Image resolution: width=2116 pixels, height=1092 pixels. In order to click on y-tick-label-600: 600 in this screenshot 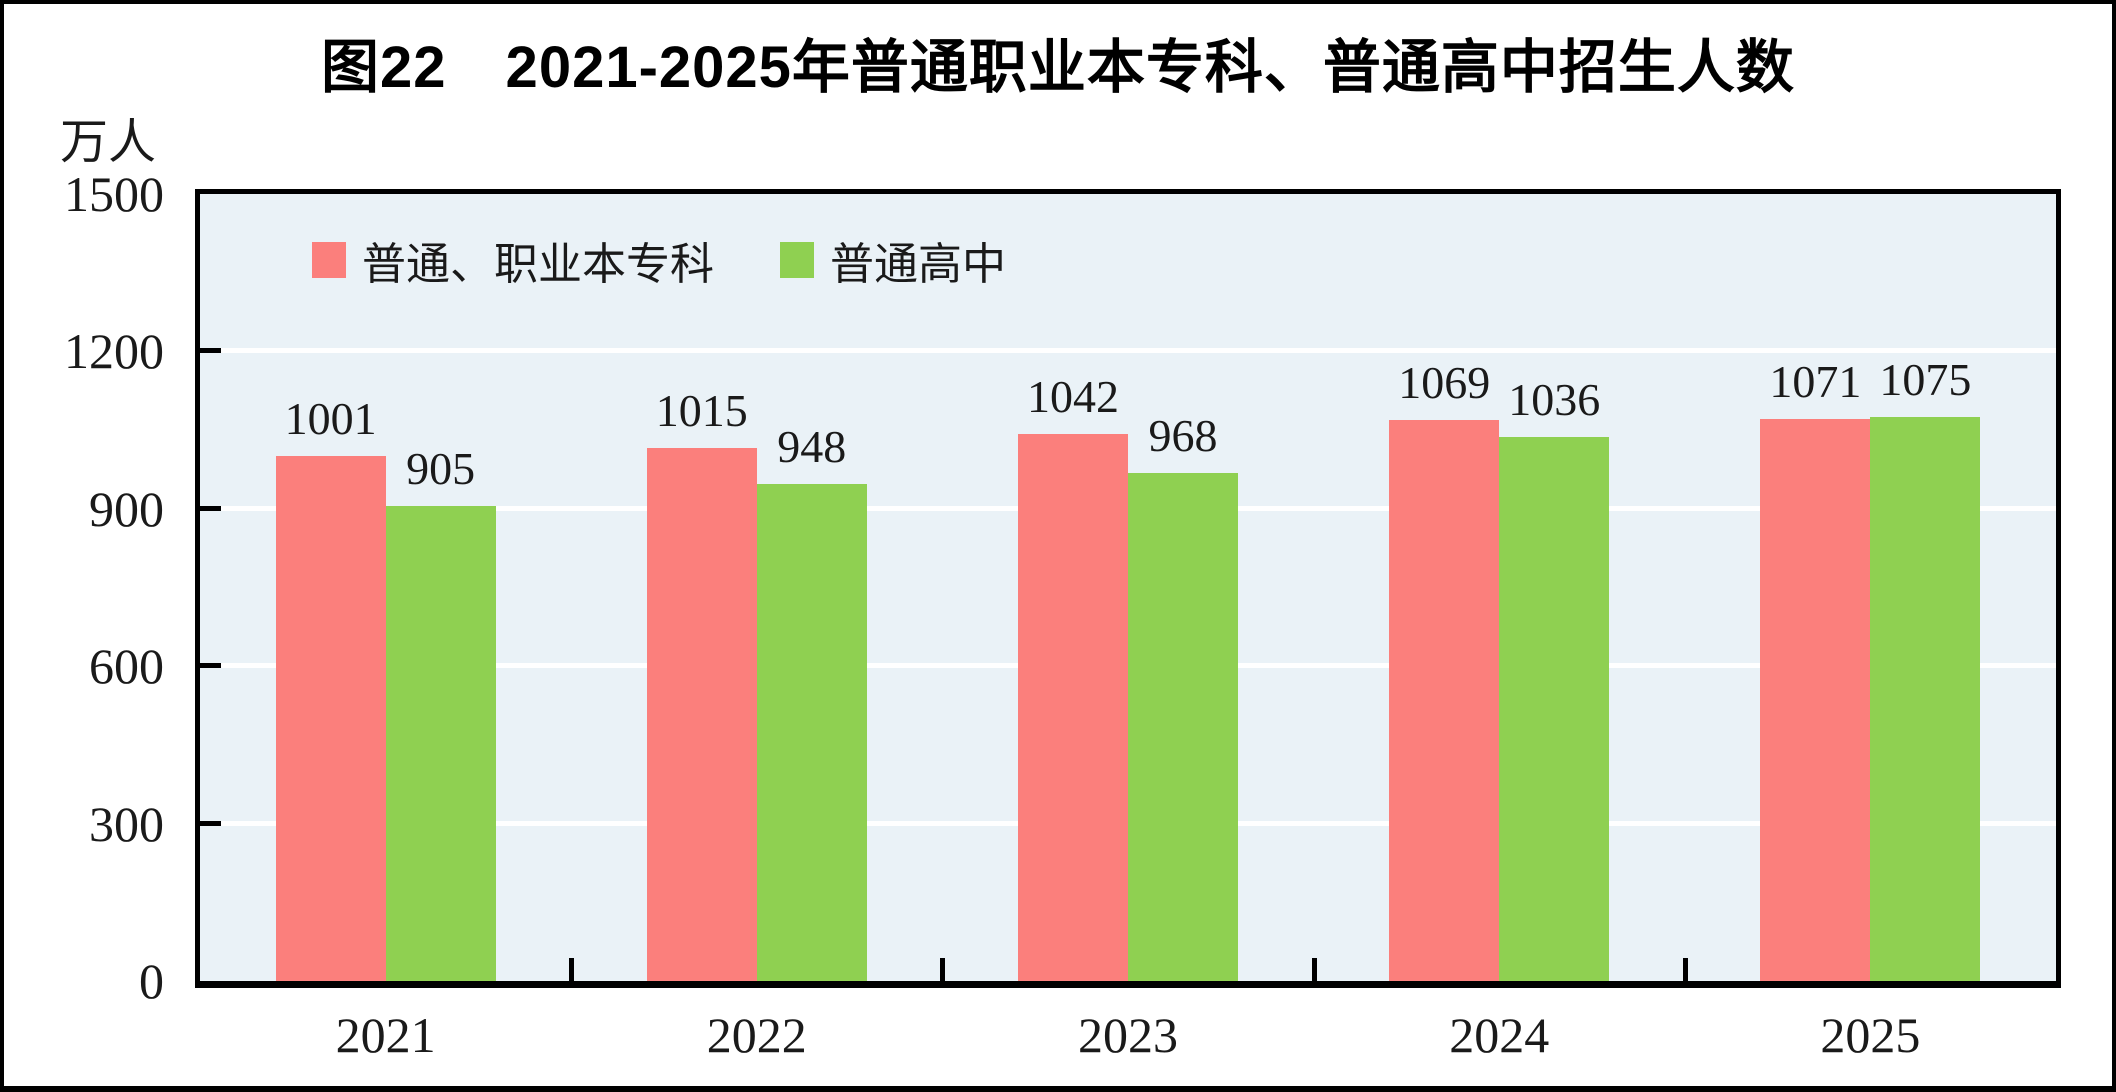, I will do `click(126, 666)`.